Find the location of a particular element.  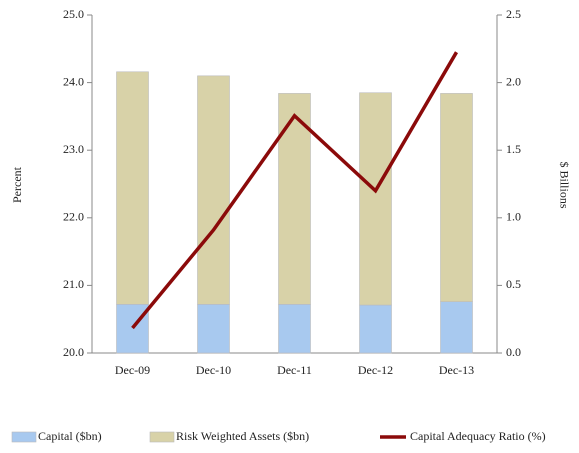

y-tick-label: 20.0 is located at coordinates (73, 352).